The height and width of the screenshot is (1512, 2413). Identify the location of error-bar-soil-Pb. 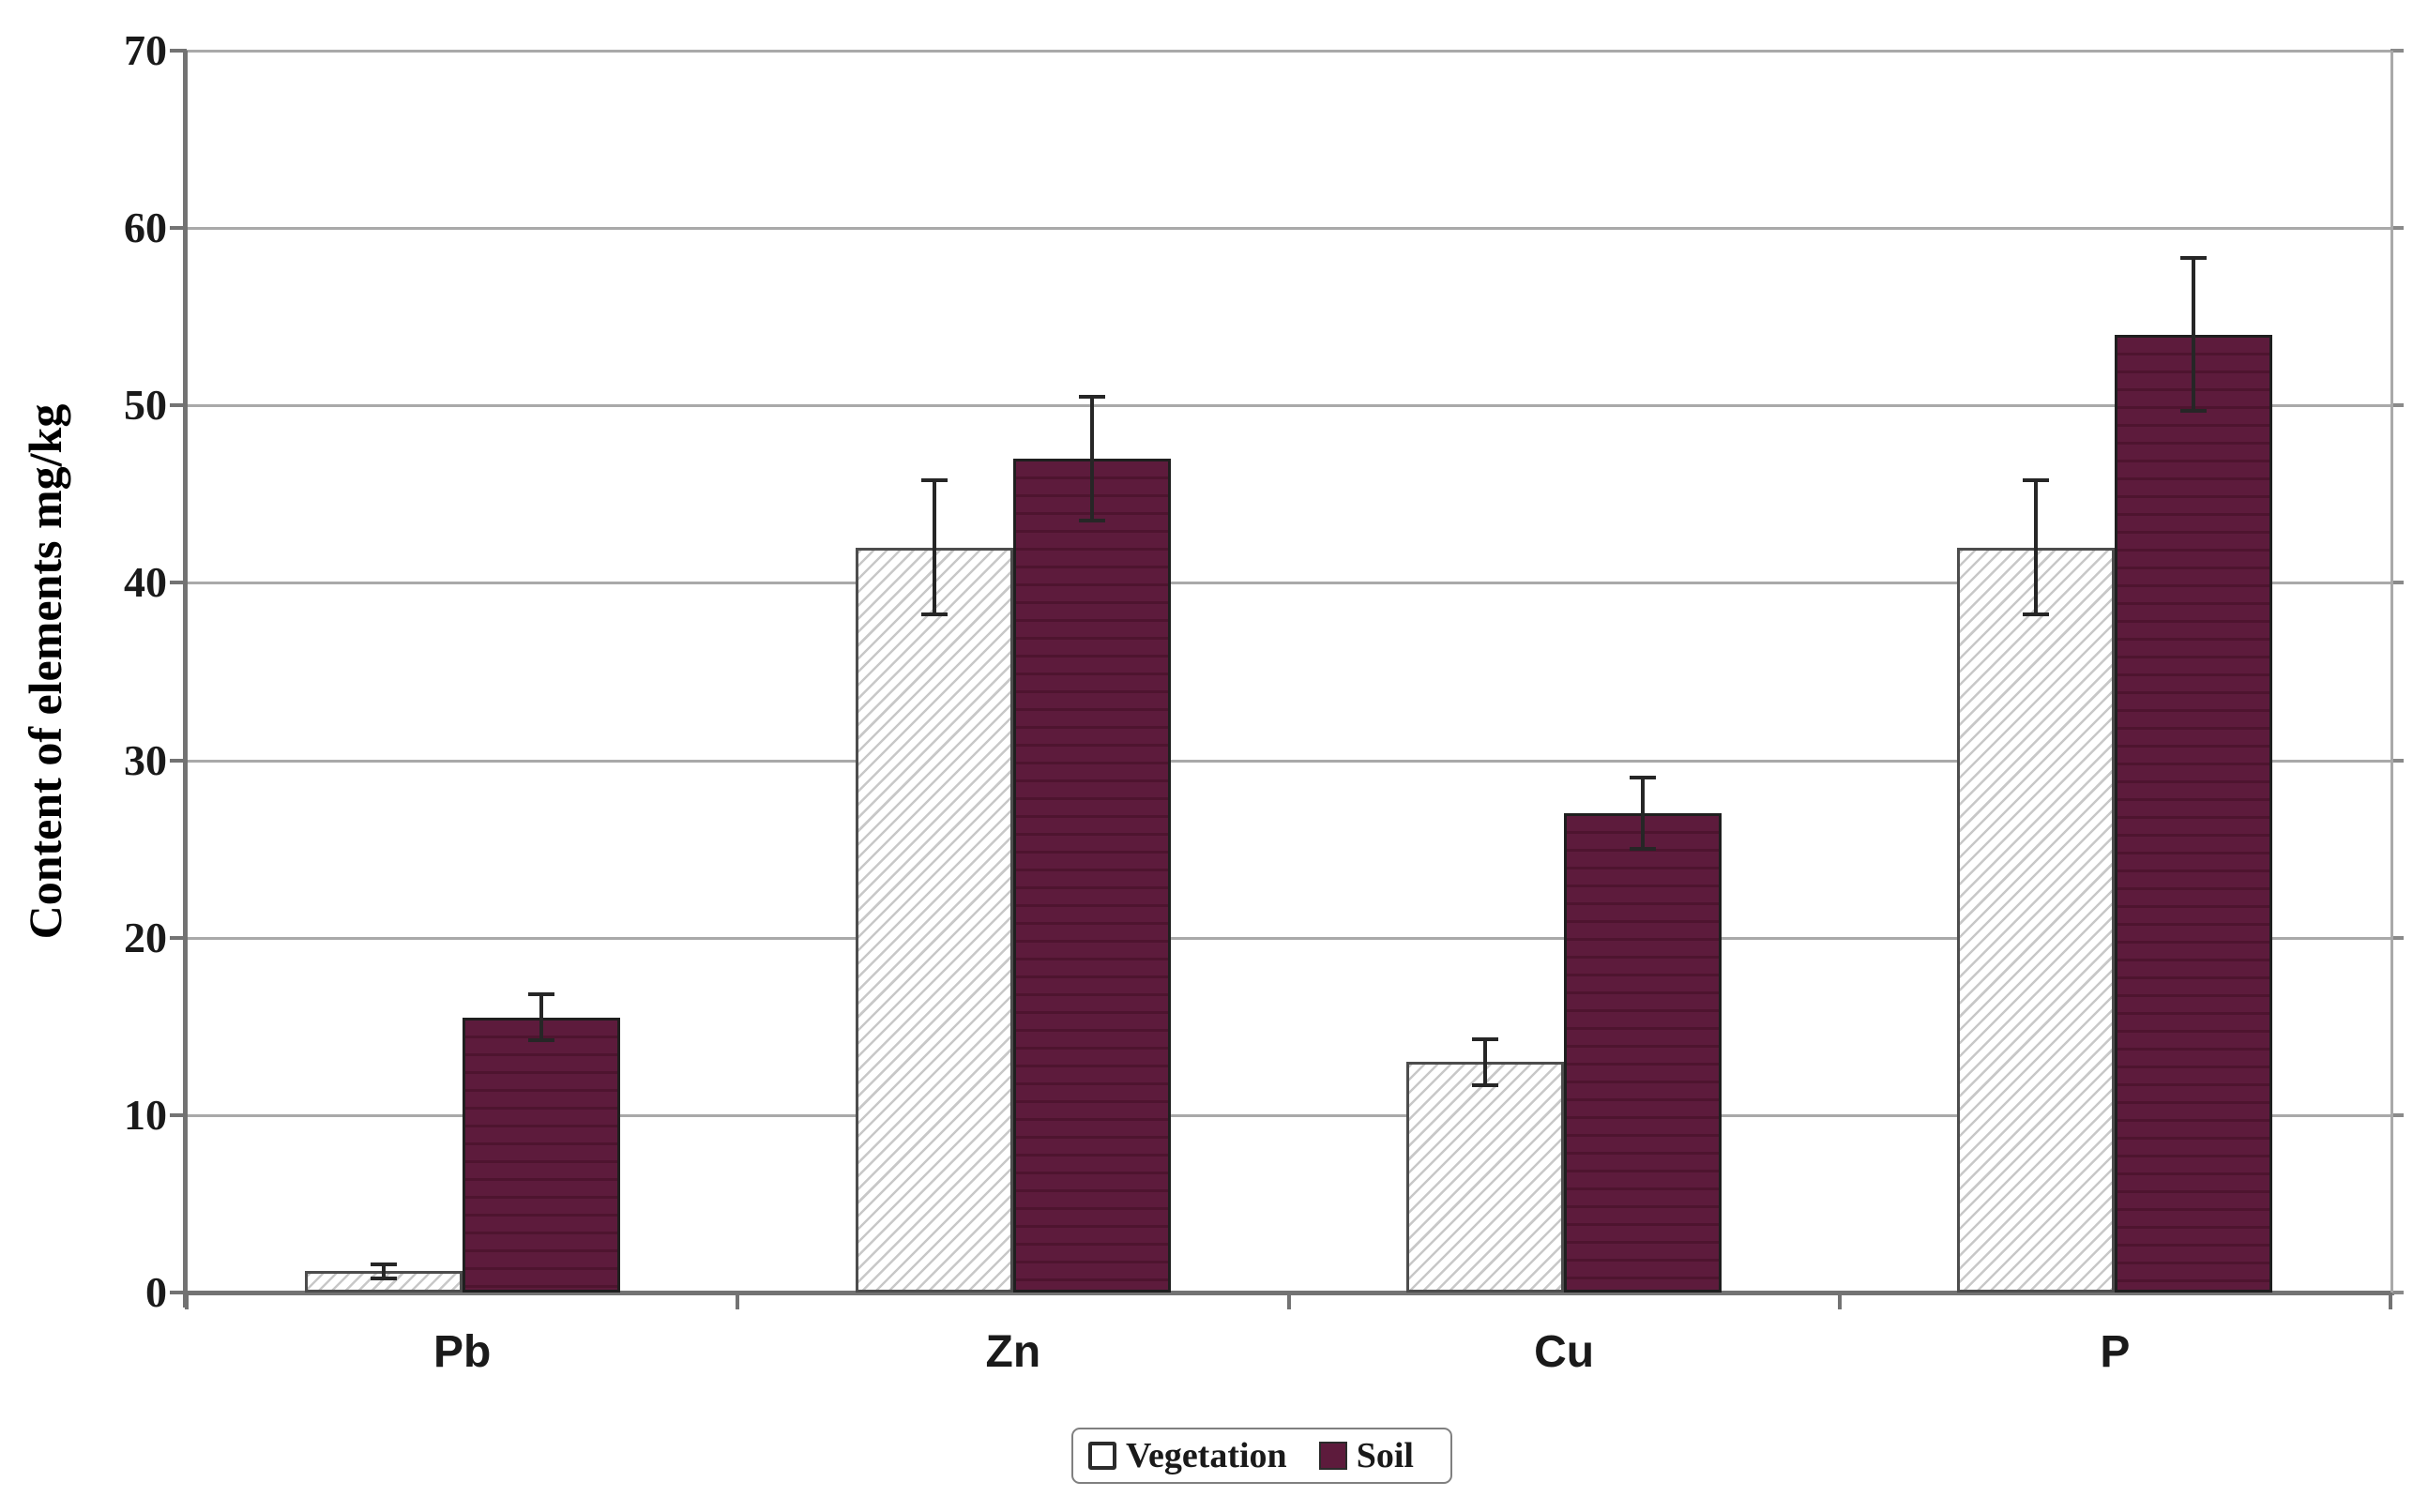
(541, 1017).